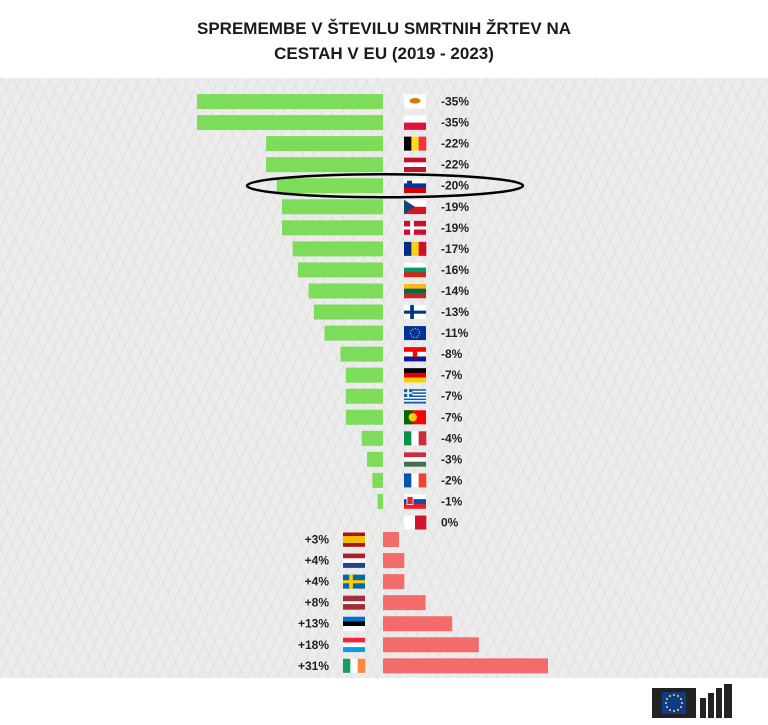 The image size is (768, 725). What do you see at coordinates (452, 396) in the screenshot?
I see `data-label-greece: -7%` at bounding box center [452, 396].